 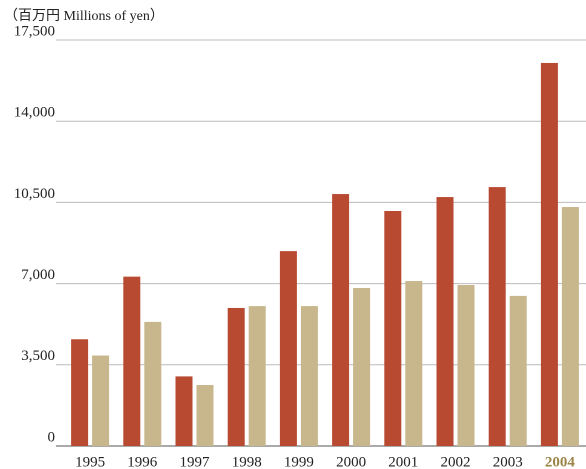 What do you see at coordinates (90, 461) in the screenshot?
I see `x-tick-label: 1995` at bounding box center [90, 461].